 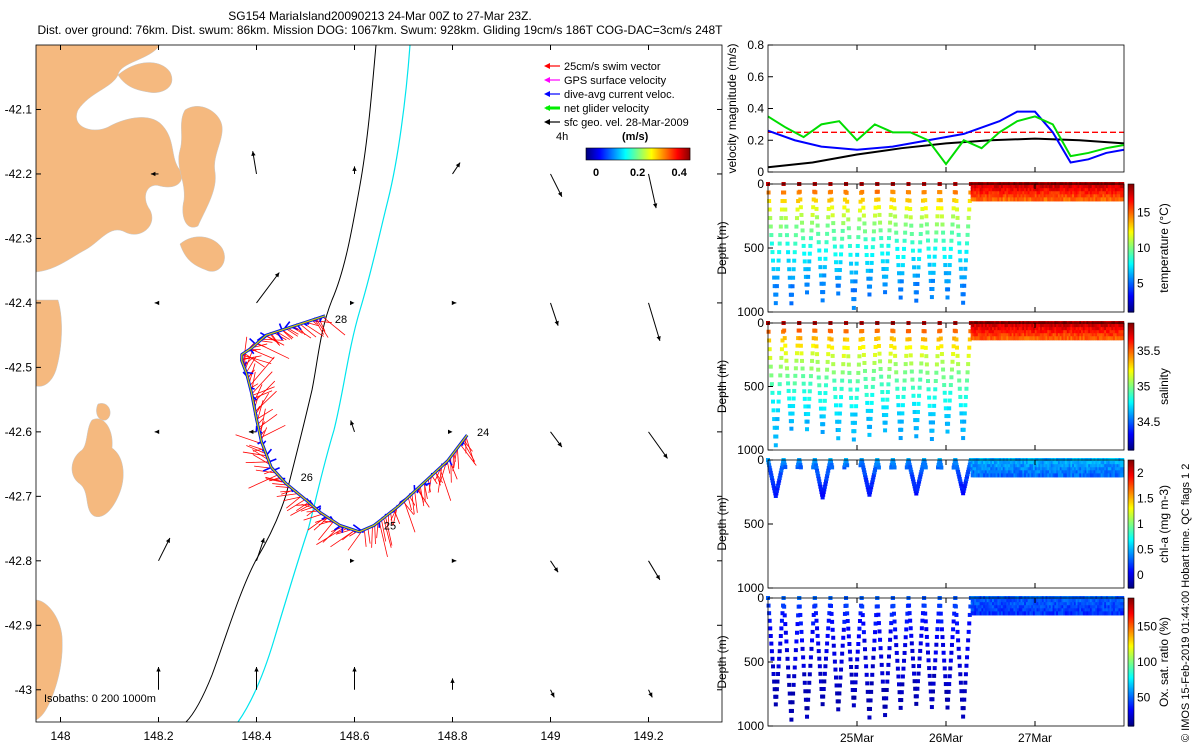 What do you see at coordinates (547, 108) in the screenshot?
I see `legend-swatch-head` at bounding box center [547, 108].